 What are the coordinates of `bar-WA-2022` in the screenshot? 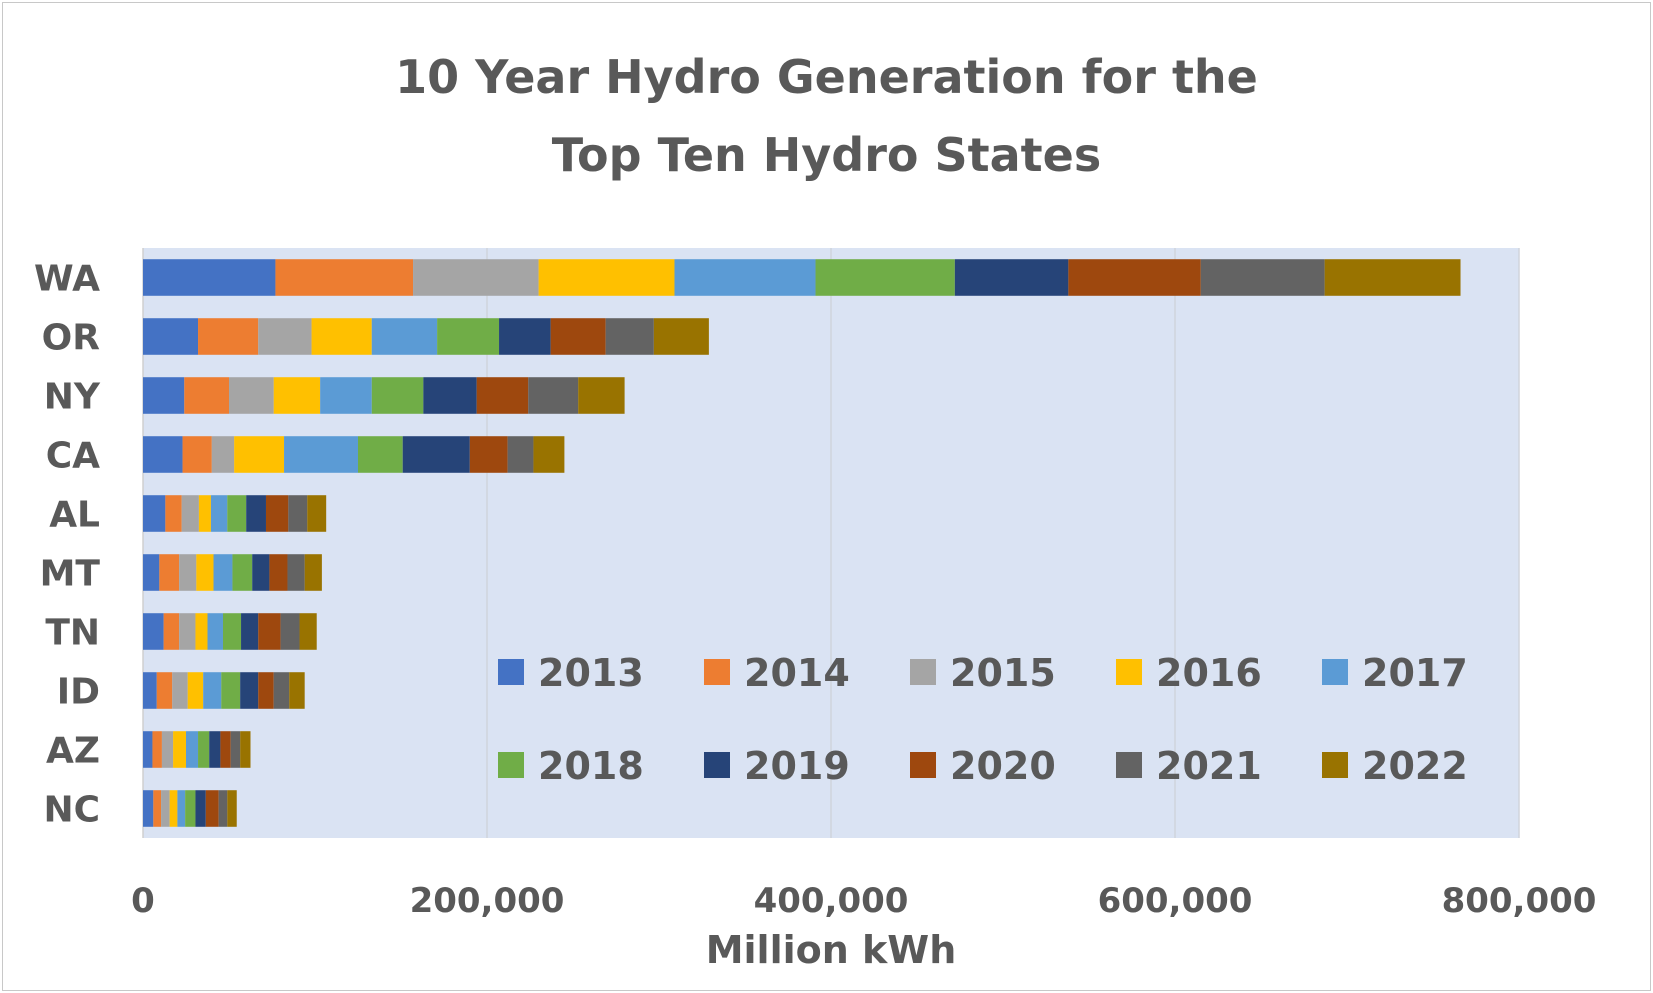 It's located at (1392, 277).